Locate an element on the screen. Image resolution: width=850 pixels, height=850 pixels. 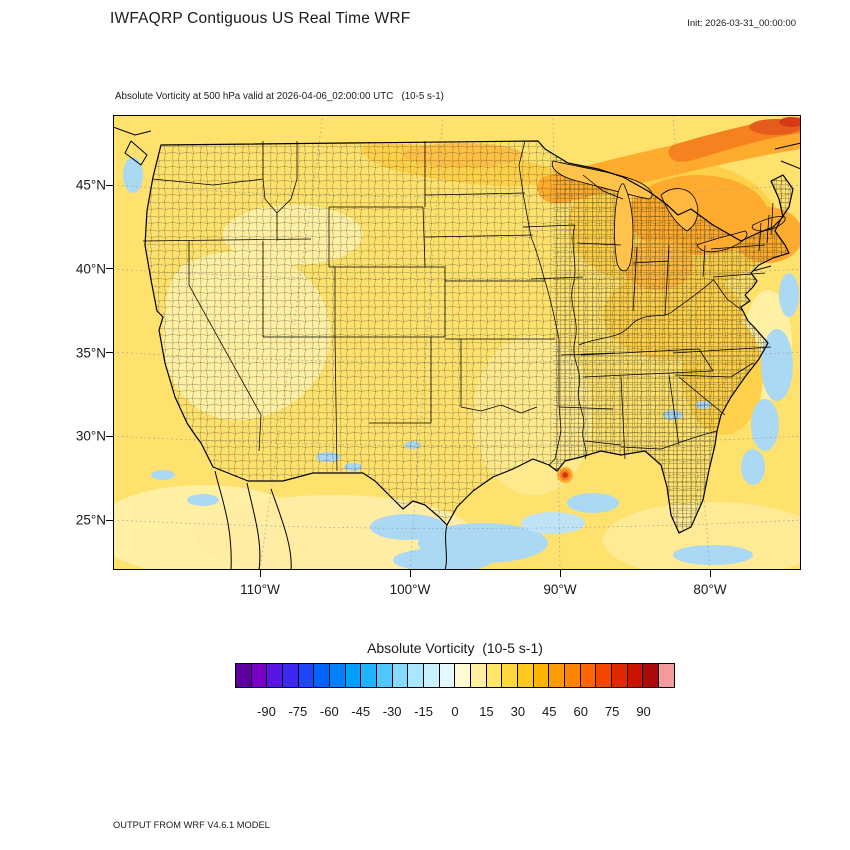
colorbar-tick-label: 60 is located at coordinates (580, 711).